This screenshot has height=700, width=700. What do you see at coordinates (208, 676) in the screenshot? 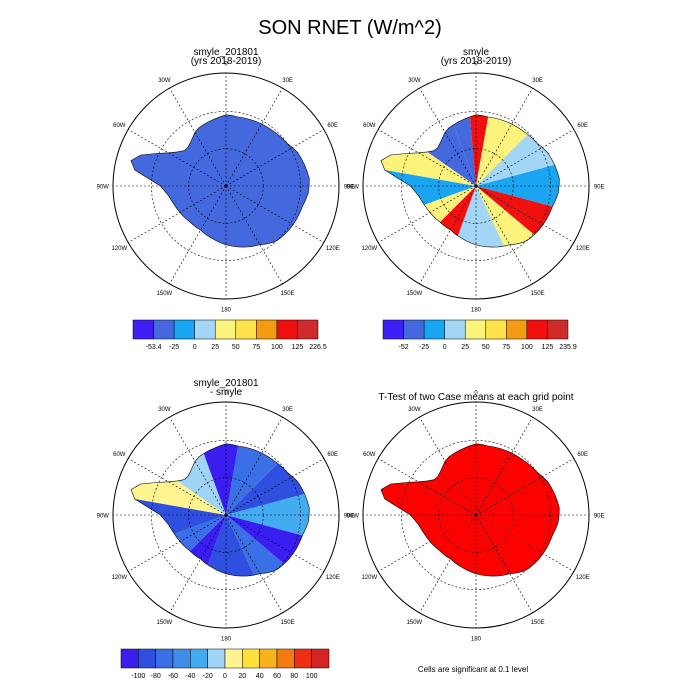
I see `colorbar-tick-label: -20` at bounding box center [208, 676].